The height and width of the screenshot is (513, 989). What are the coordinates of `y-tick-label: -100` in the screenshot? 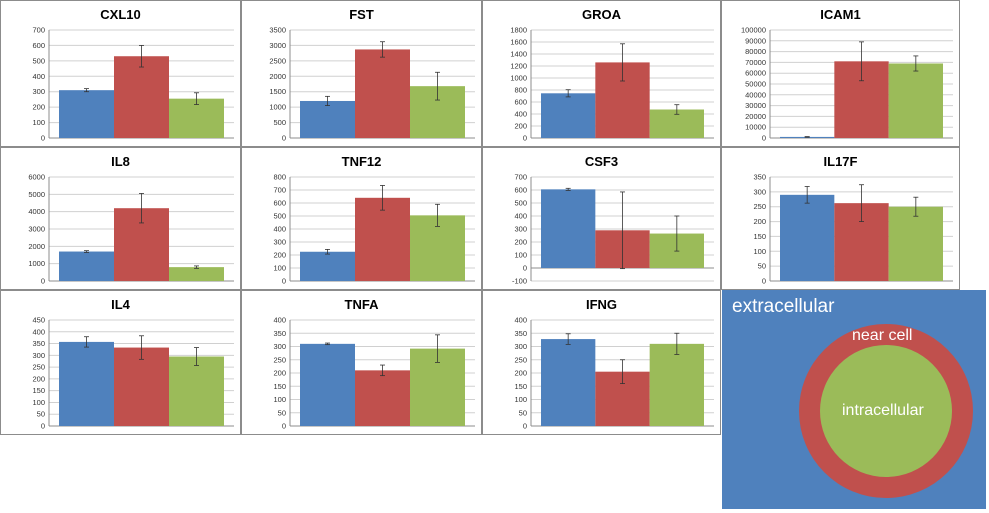 It's located at (519, 281).